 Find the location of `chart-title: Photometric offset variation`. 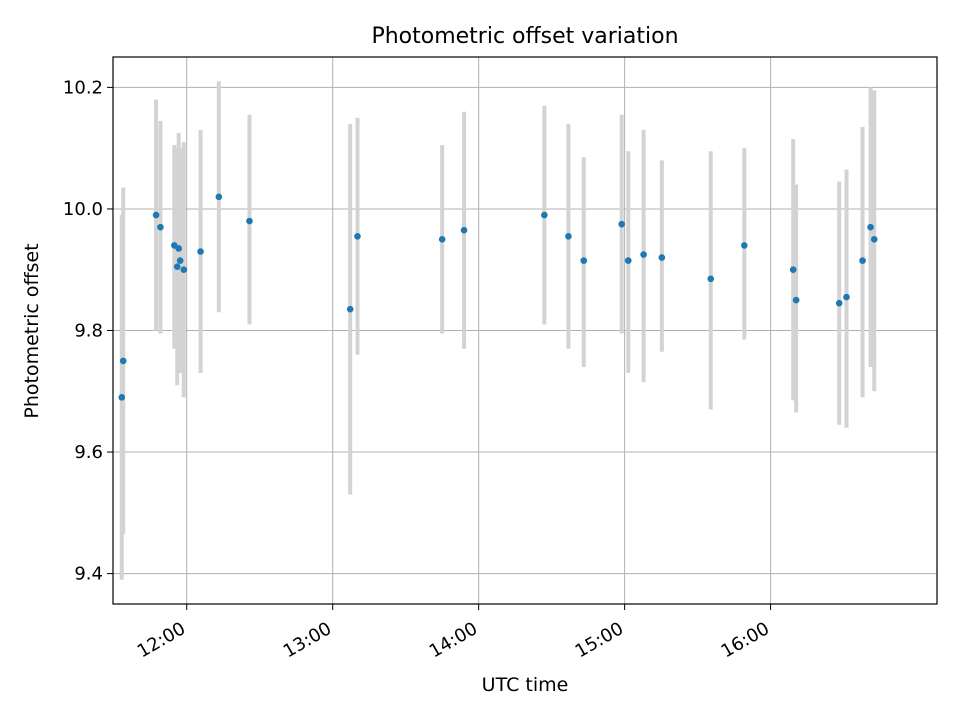

chart-title: Photometric offset variation is located at coordinates (524, 36).